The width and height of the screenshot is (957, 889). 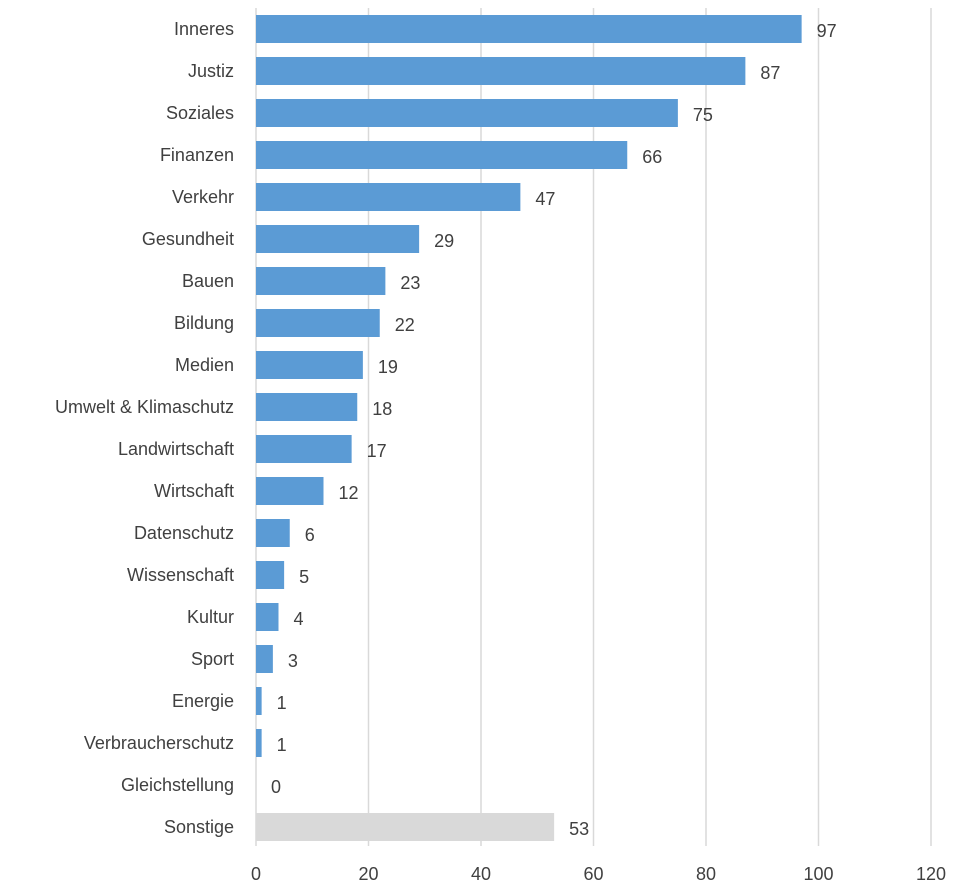 What do you see at coordinates (204, 29) in the screenshot?
I see `category-label-inneres: Inneres` at bounding box center [204, 29].